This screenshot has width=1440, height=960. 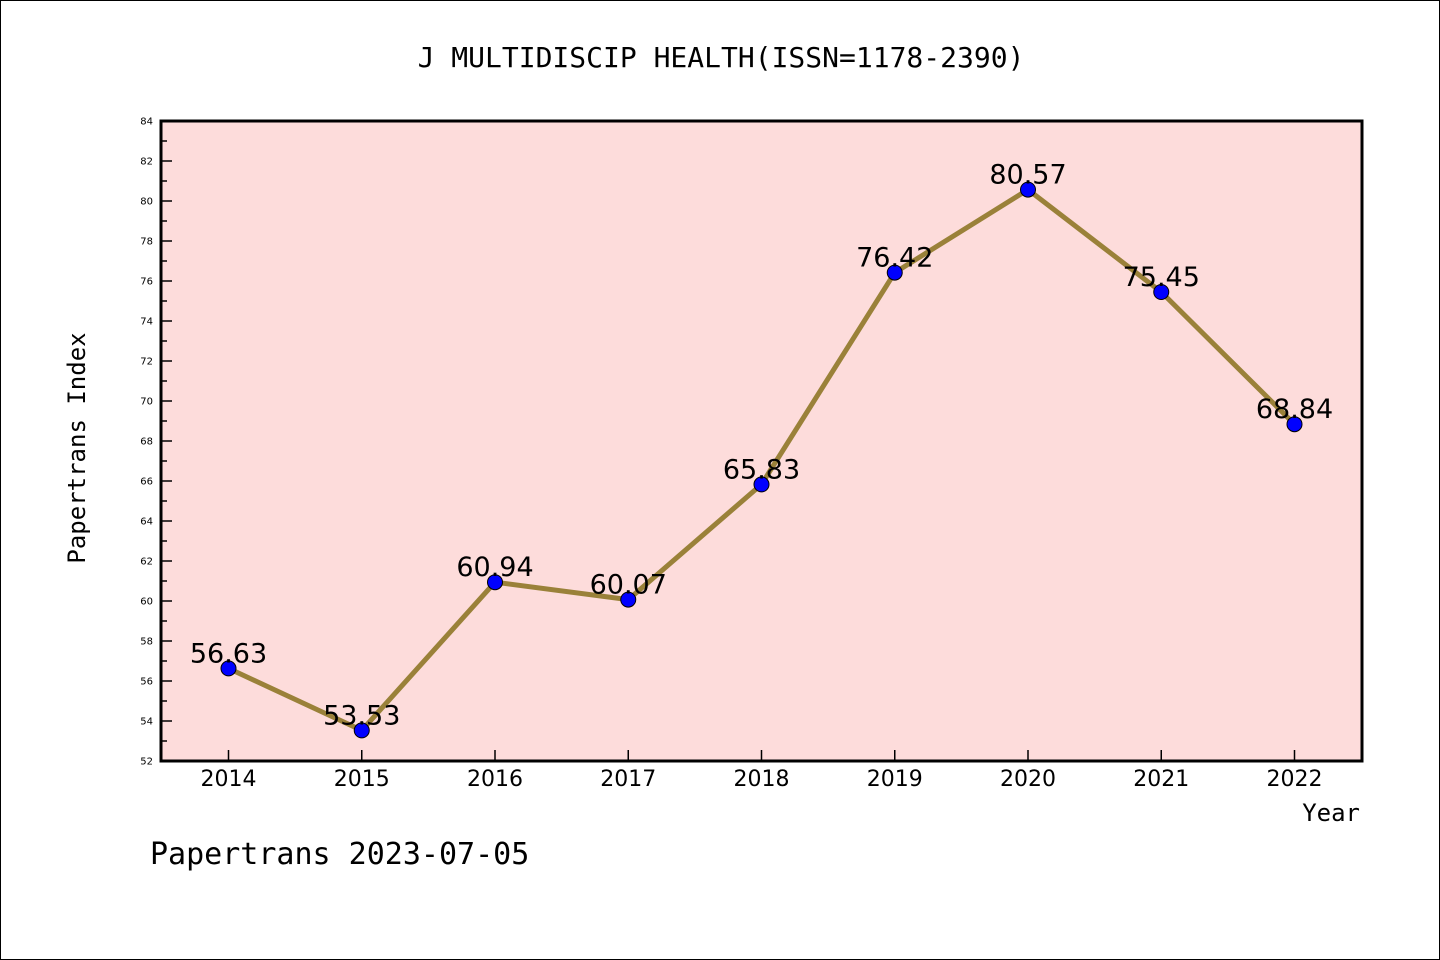 I want to click on data-point-2020, so click(x=1028, y=189).